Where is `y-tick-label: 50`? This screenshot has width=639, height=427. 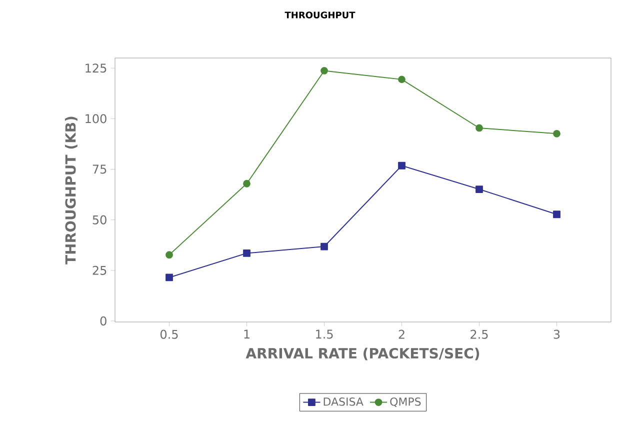 y-tick-label: 50 is located at coordinates (99, 219).